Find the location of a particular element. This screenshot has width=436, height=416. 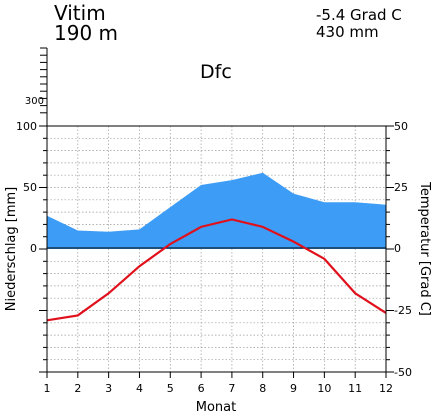

x-tick-label-11: 11 is located at coordinates (355, 388).